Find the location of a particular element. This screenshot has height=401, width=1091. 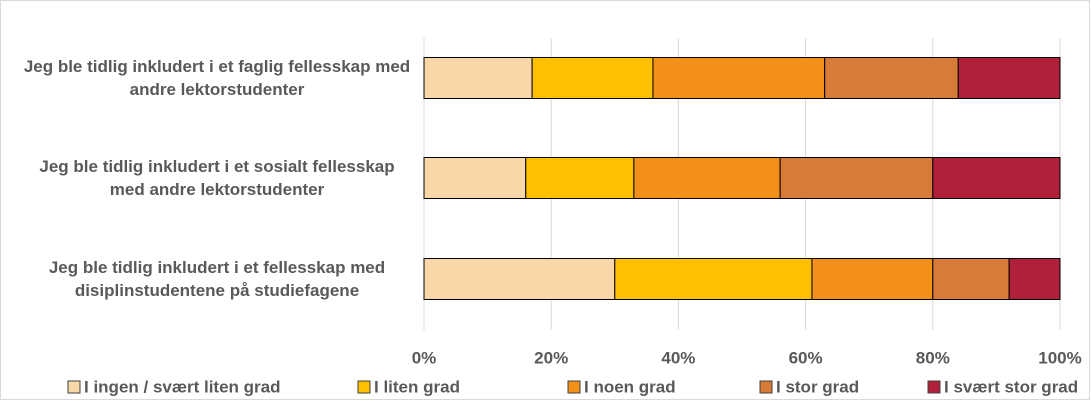

x-tick-label: 20% is located at coordinates (551, 357).